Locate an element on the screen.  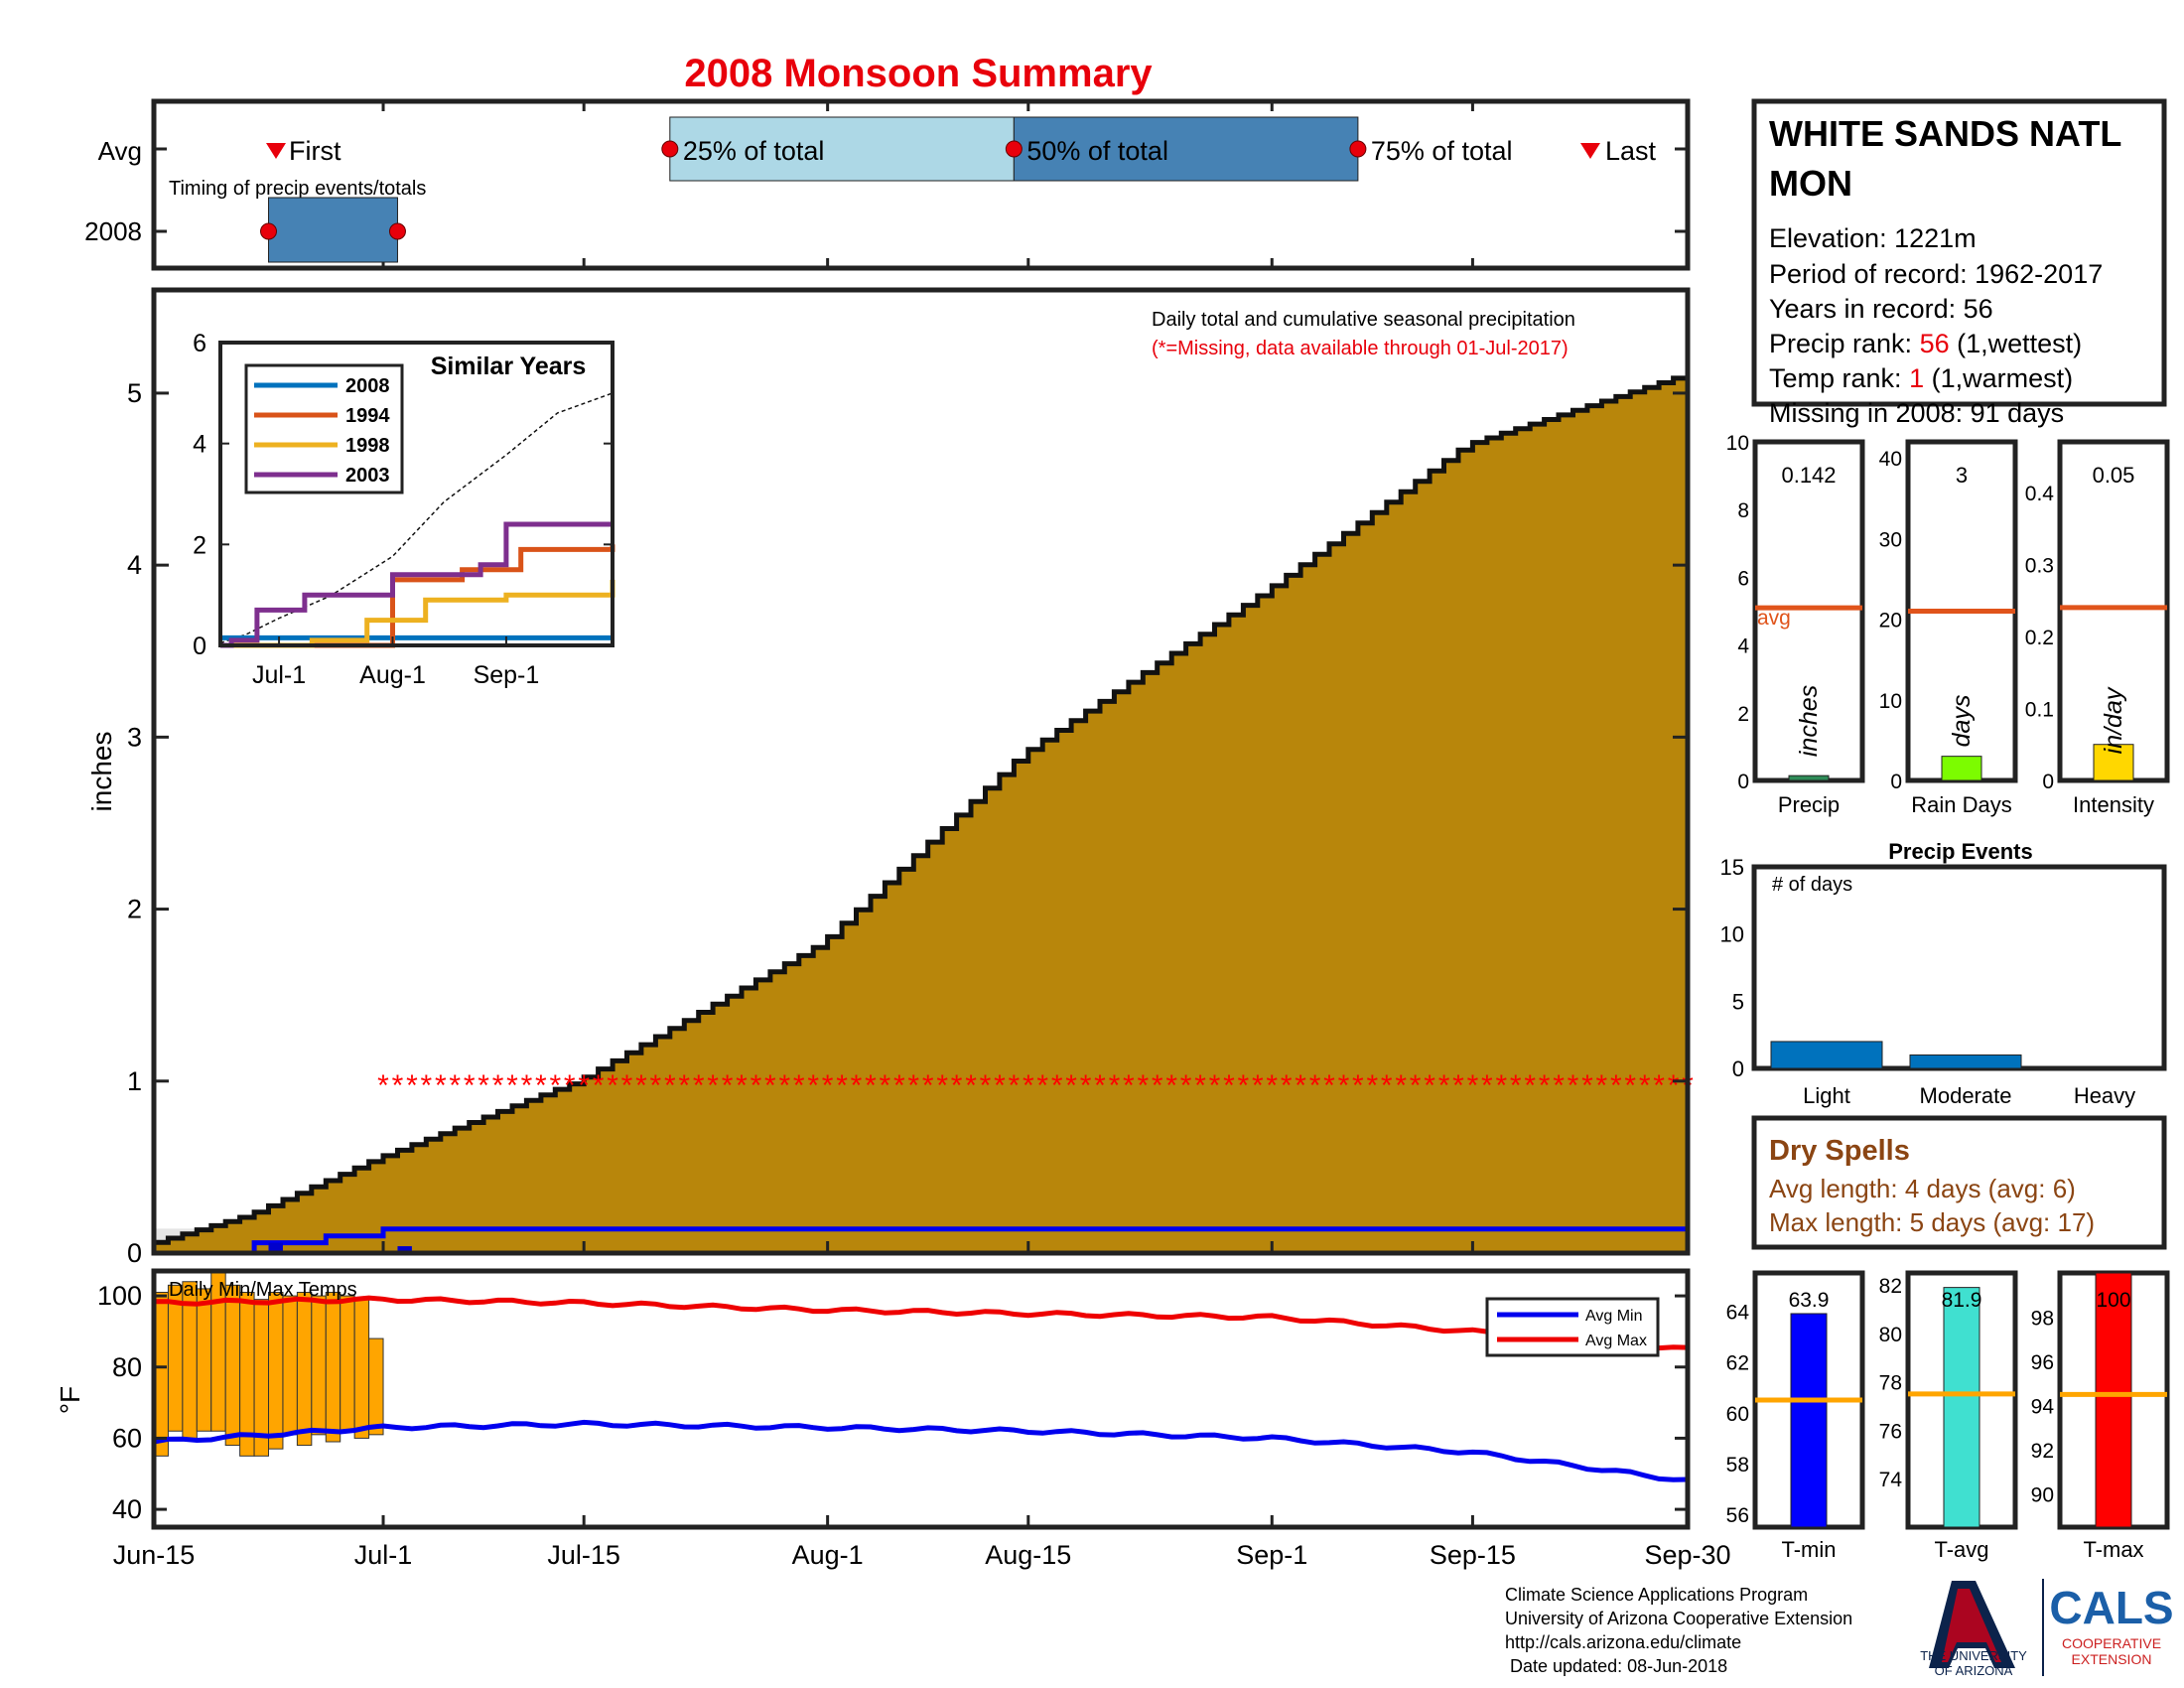
temp-ytick-label: 80 is located at coordinates (127, 1367).